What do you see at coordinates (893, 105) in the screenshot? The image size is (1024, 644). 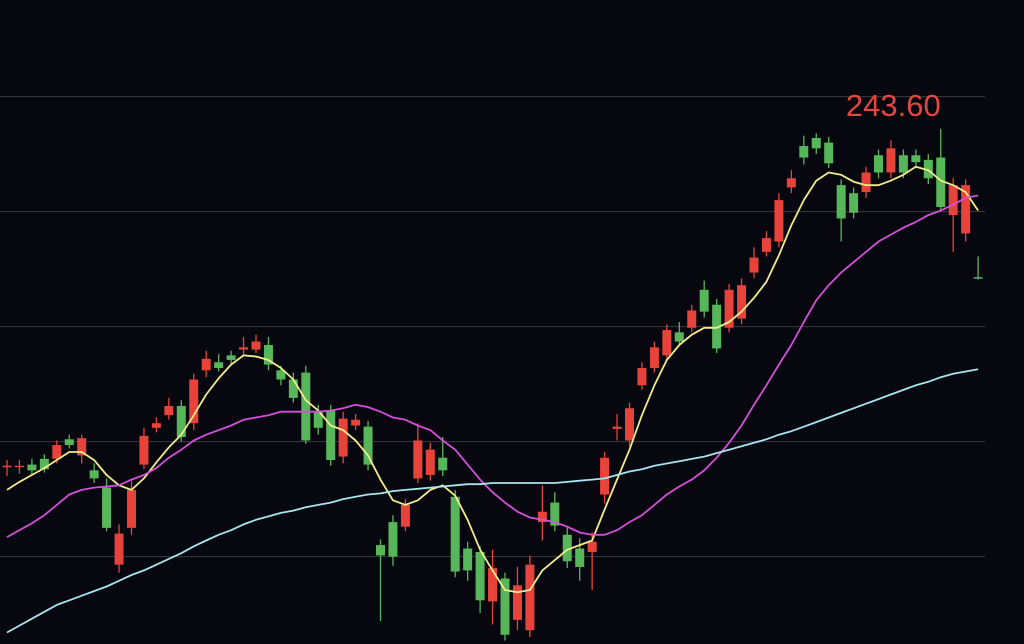 I see `high-annotation: 243.60` at bounding box center [893, 105].